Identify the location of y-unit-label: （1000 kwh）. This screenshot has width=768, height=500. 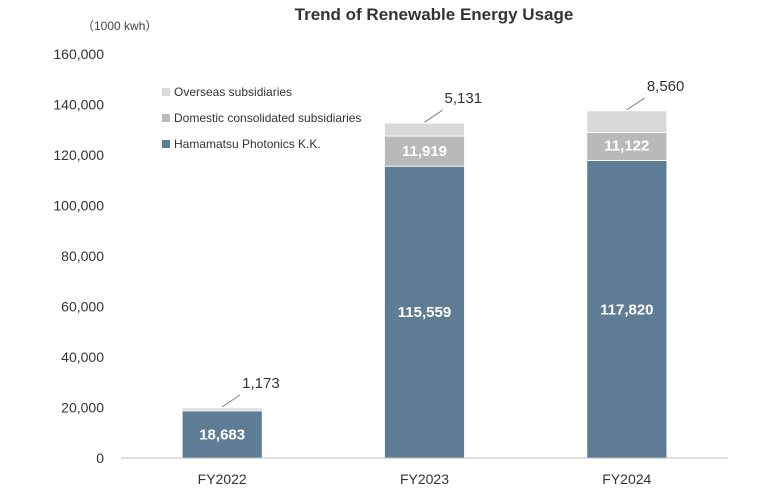
(119, 26).